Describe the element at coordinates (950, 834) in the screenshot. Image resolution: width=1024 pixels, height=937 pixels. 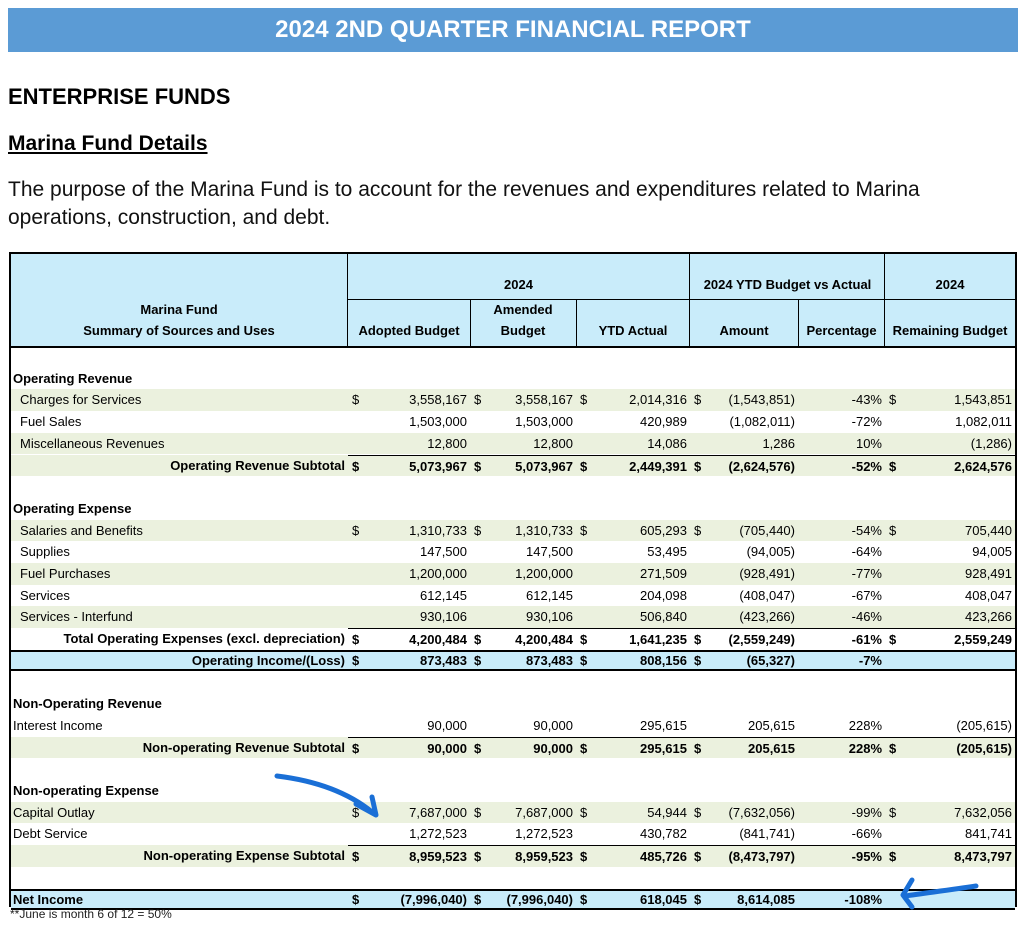
I see `cell-remaining-budget: 841,741` at that location.